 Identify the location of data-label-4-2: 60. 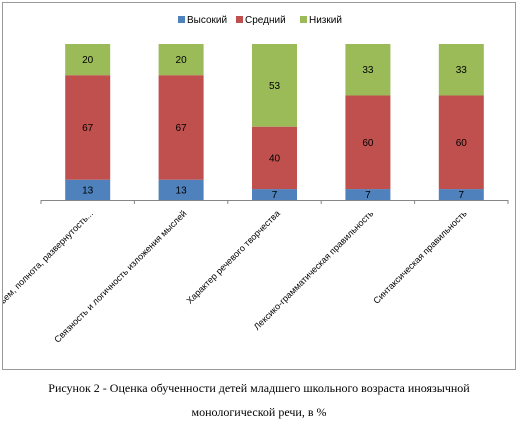
(368, 143).